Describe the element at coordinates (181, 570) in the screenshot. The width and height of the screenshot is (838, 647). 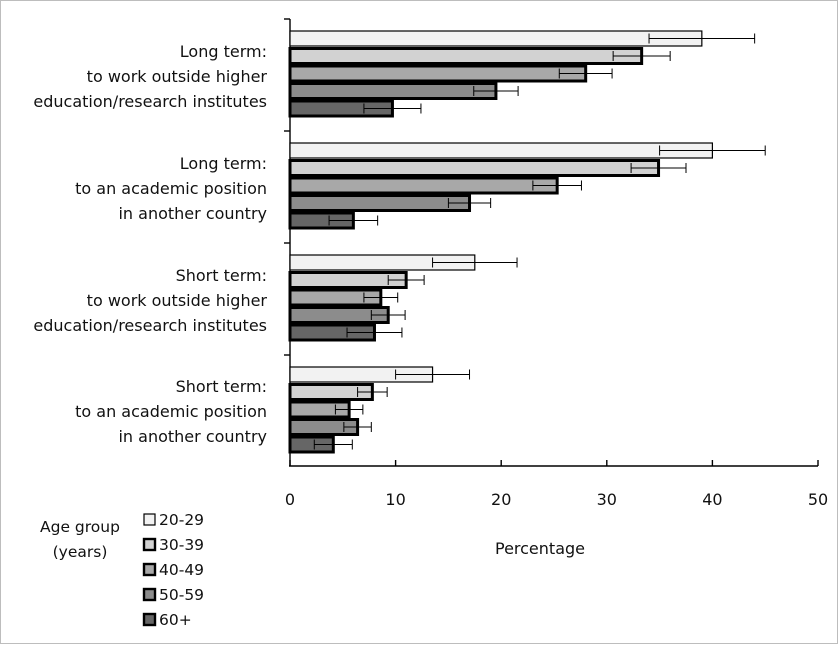
I see `legend-label-40-49: 40-49` at that location.